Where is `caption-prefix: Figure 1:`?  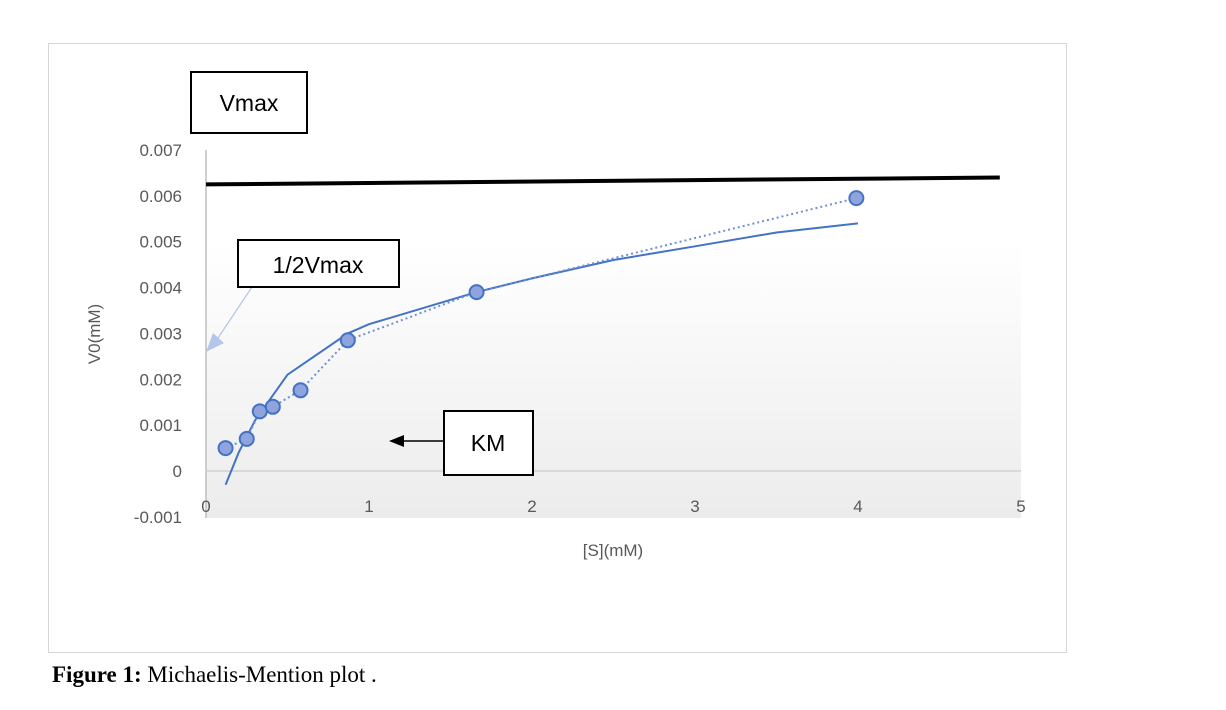 caption-prefix: Figure 1: is located at coordinates (97, 674).